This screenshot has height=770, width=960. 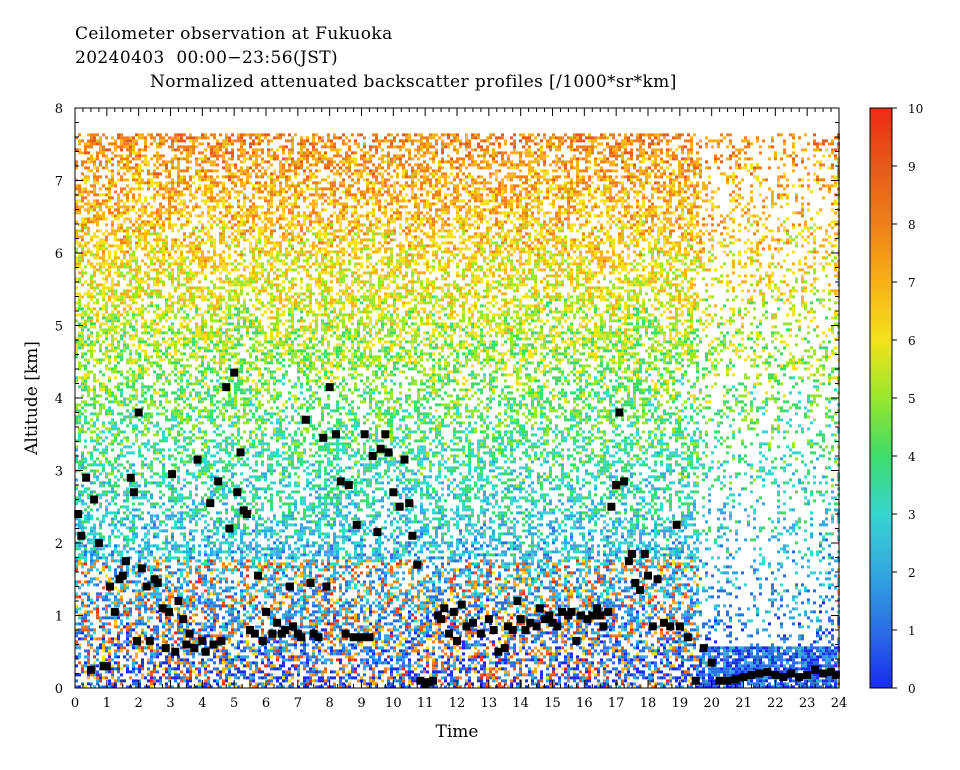 I want to click on colorbar-tick-label: 2, so click(x=912, y=573).